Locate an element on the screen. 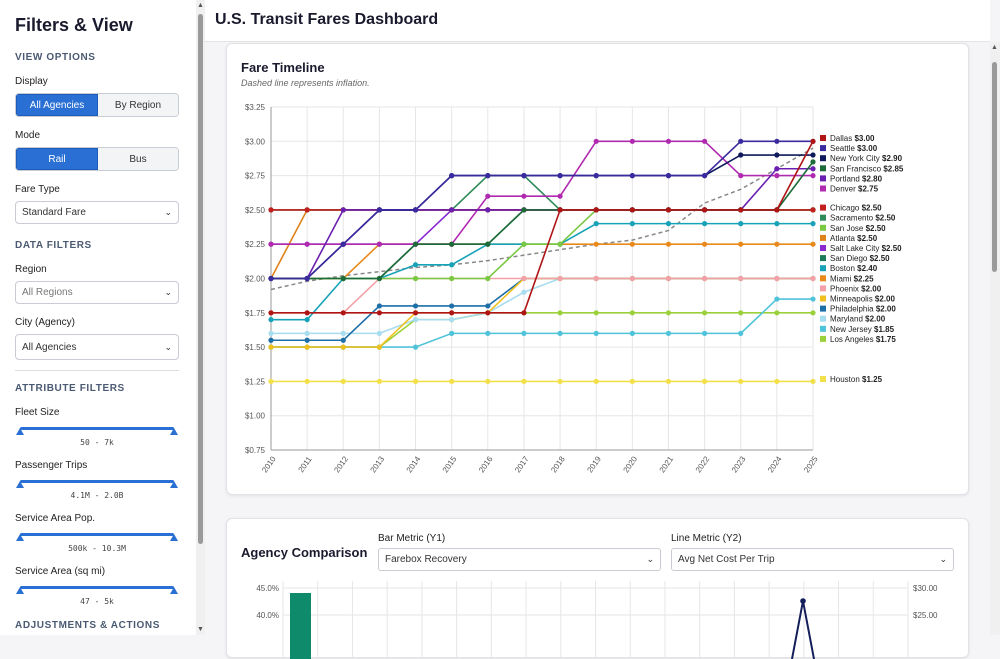 The width and height of the screenshot is (1000, 659). x-tick-label: 2011 is located at coordinates (305, 464).